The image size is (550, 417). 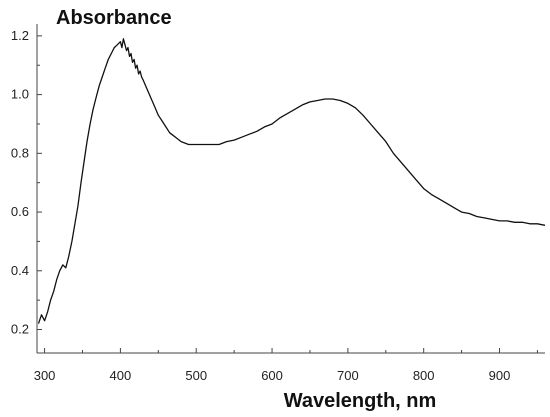 I want to click on y-axis-title: Absorbance, so click(x=114, y=18).